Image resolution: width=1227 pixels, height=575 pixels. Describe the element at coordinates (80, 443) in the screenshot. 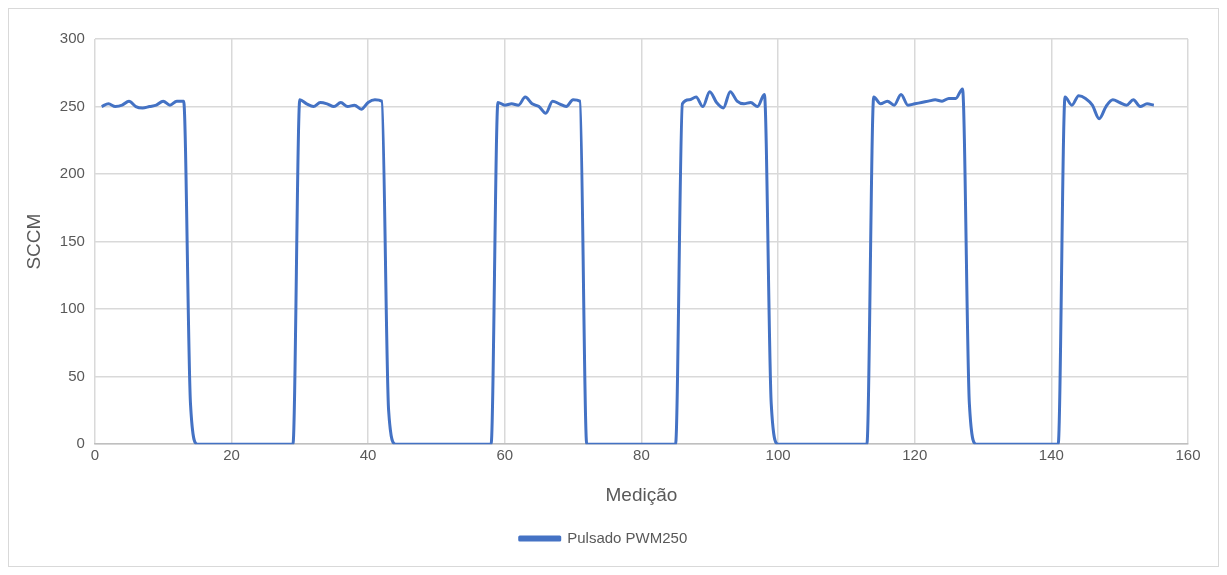

I see `y-tick-label: 0` at that location.